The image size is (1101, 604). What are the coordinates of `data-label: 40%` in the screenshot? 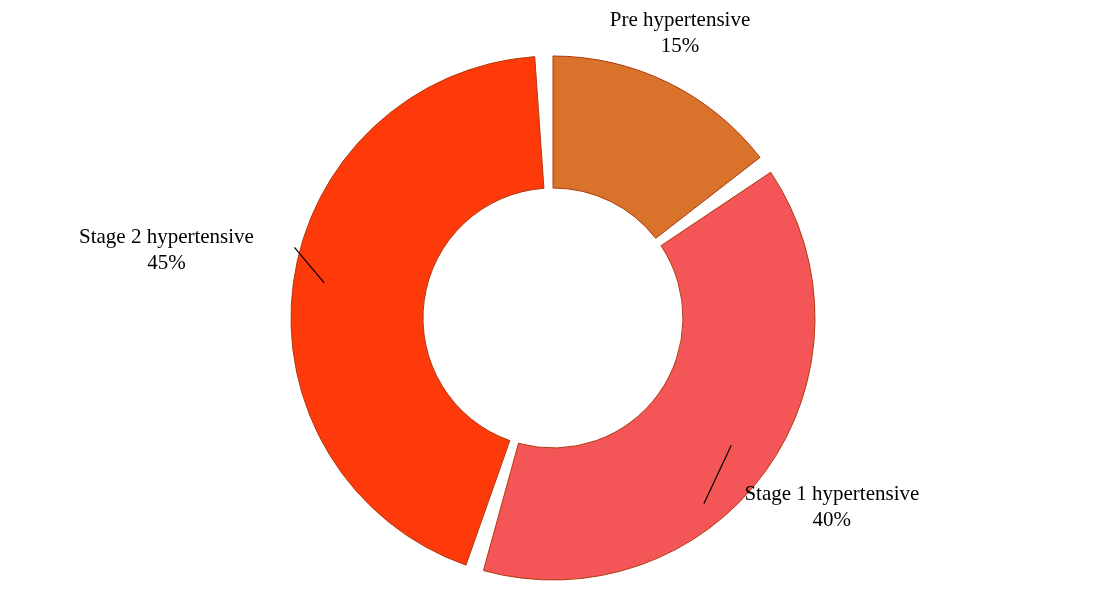 It's located at (832, 518).